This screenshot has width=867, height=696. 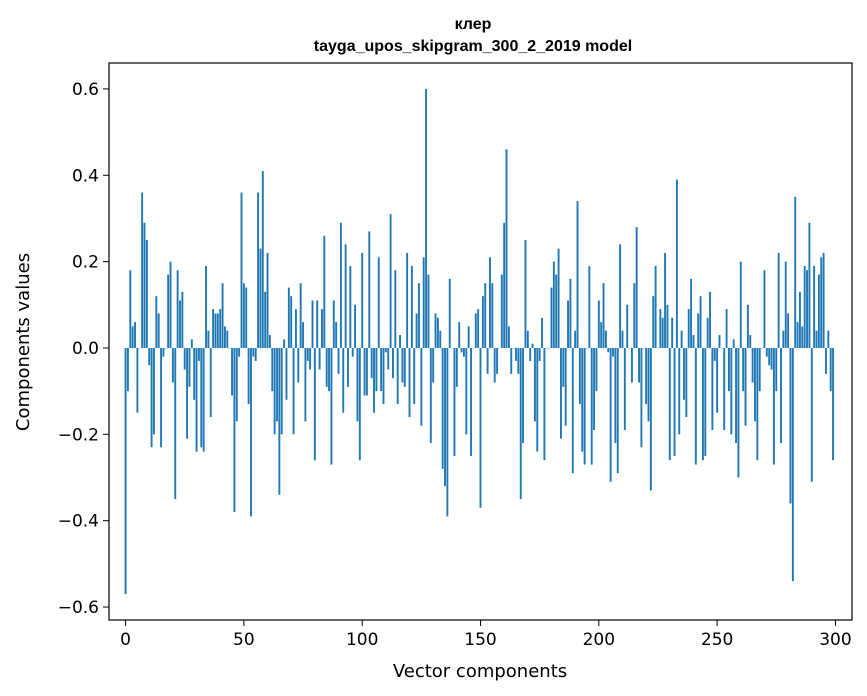 I want to click on y-tick-label: 0.6, so click(x=85, y=90).